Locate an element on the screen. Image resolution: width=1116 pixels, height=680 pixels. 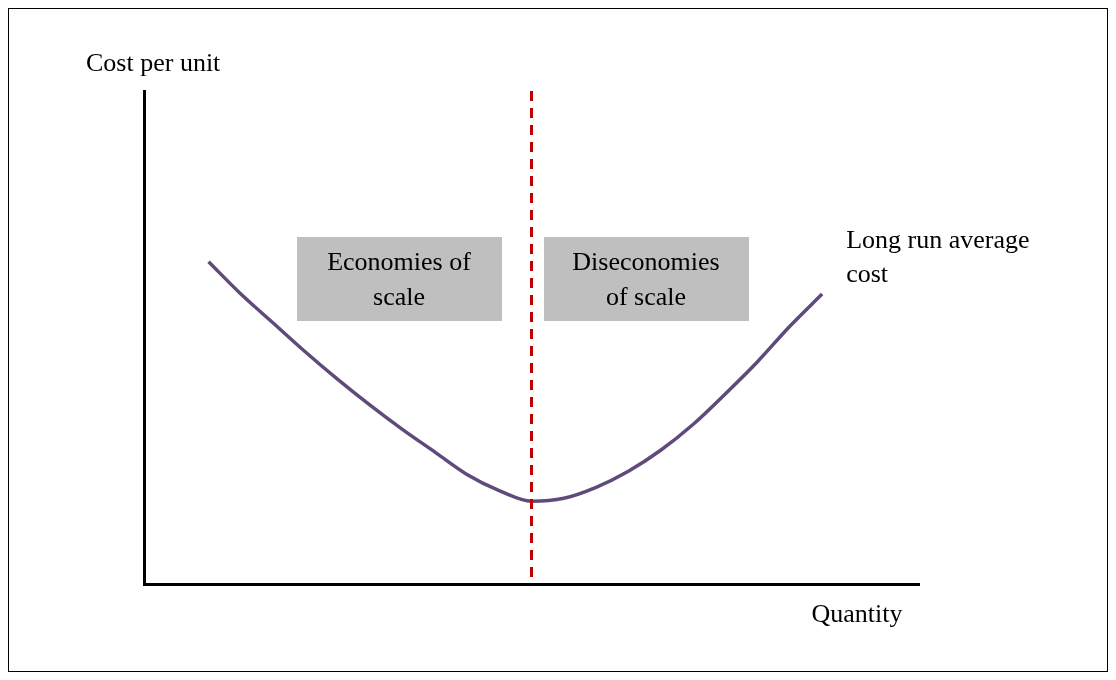
annotation: Diseconomies of scale is located at coordinates (646, 279).